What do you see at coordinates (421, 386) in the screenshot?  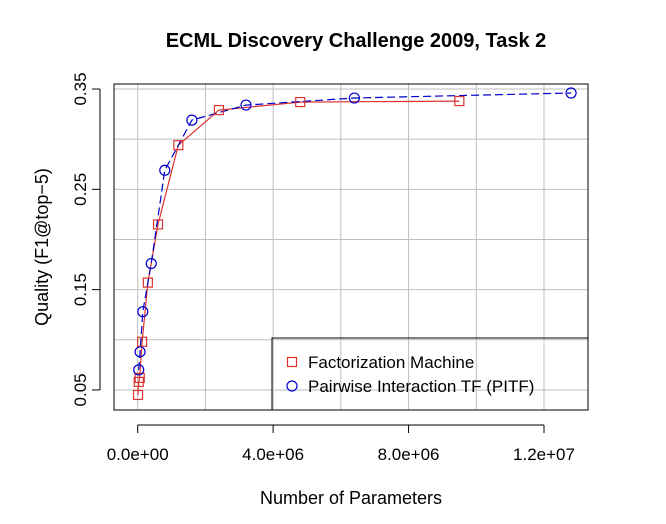 I see `legend-label-pitf: Pairwise Interaction TF (PITF)` at bounding box center [421, 386].